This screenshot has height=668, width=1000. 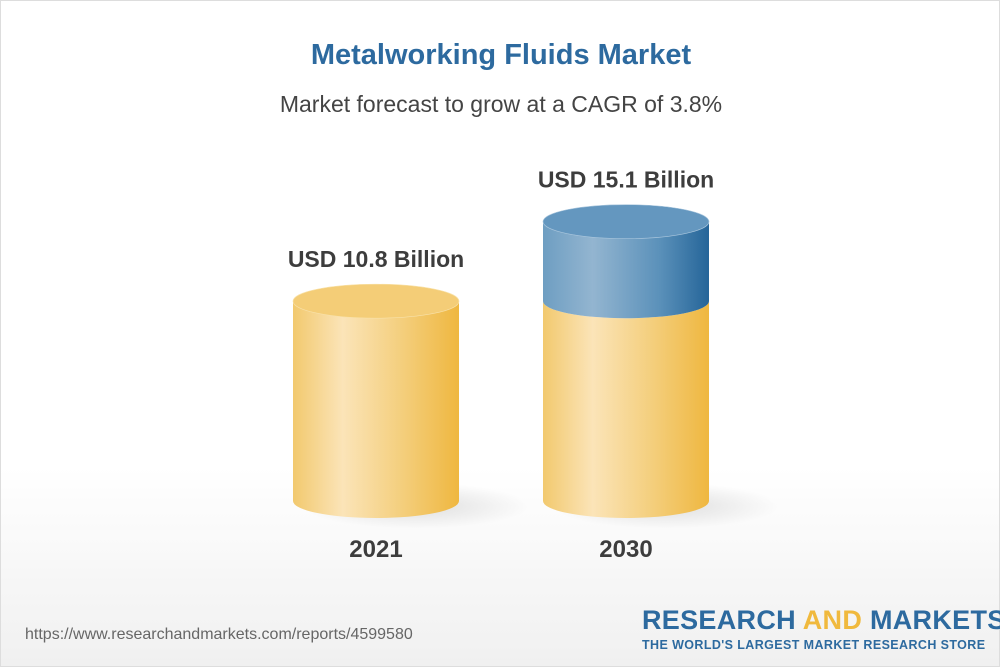 What do you see at coordinates (626, 270) in the screenshot?
I see `cylinder-bar-growth-2030` at bounding box center [626, 270].